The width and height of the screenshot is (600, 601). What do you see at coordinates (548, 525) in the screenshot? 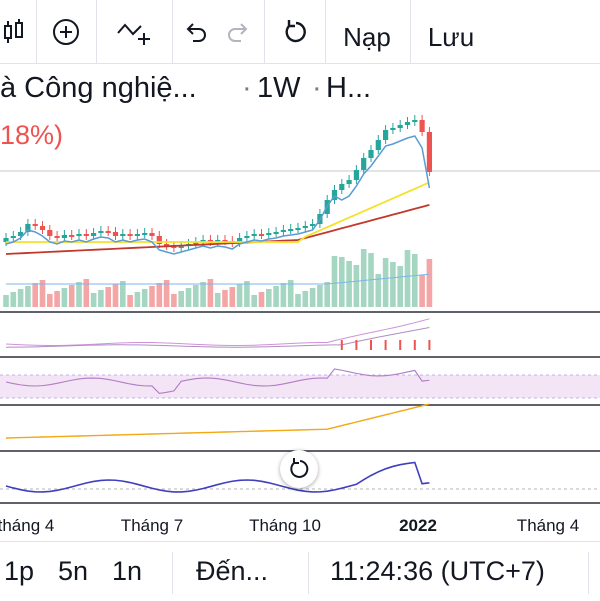
I see `time-label: Tháng 4` at bounding box center [548, 525].